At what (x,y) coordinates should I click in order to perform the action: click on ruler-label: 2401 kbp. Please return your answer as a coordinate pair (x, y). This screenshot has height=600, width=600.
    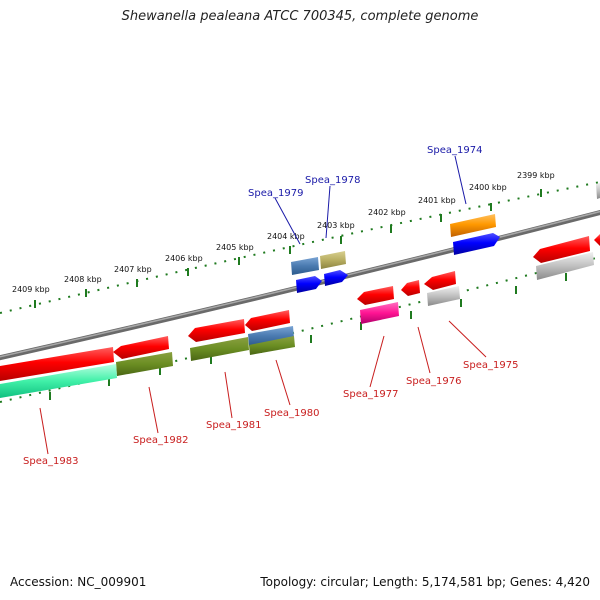
    Looking at the image, I should click on (437, 200).